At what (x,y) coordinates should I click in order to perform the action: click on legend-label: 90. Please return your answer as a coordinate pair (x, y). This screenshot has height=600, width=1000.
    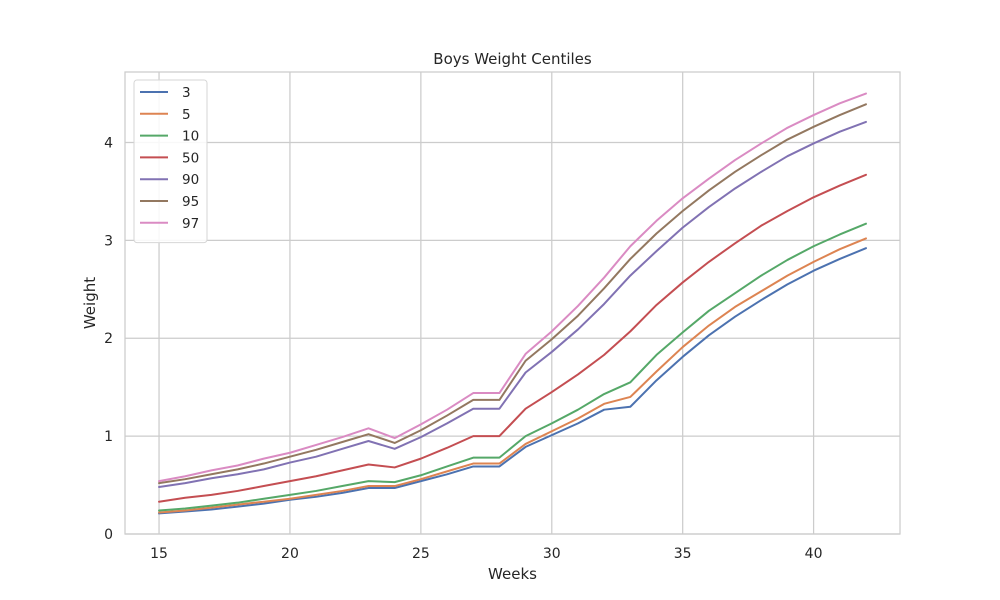
    Looking at the image, I should click on (190, 180).